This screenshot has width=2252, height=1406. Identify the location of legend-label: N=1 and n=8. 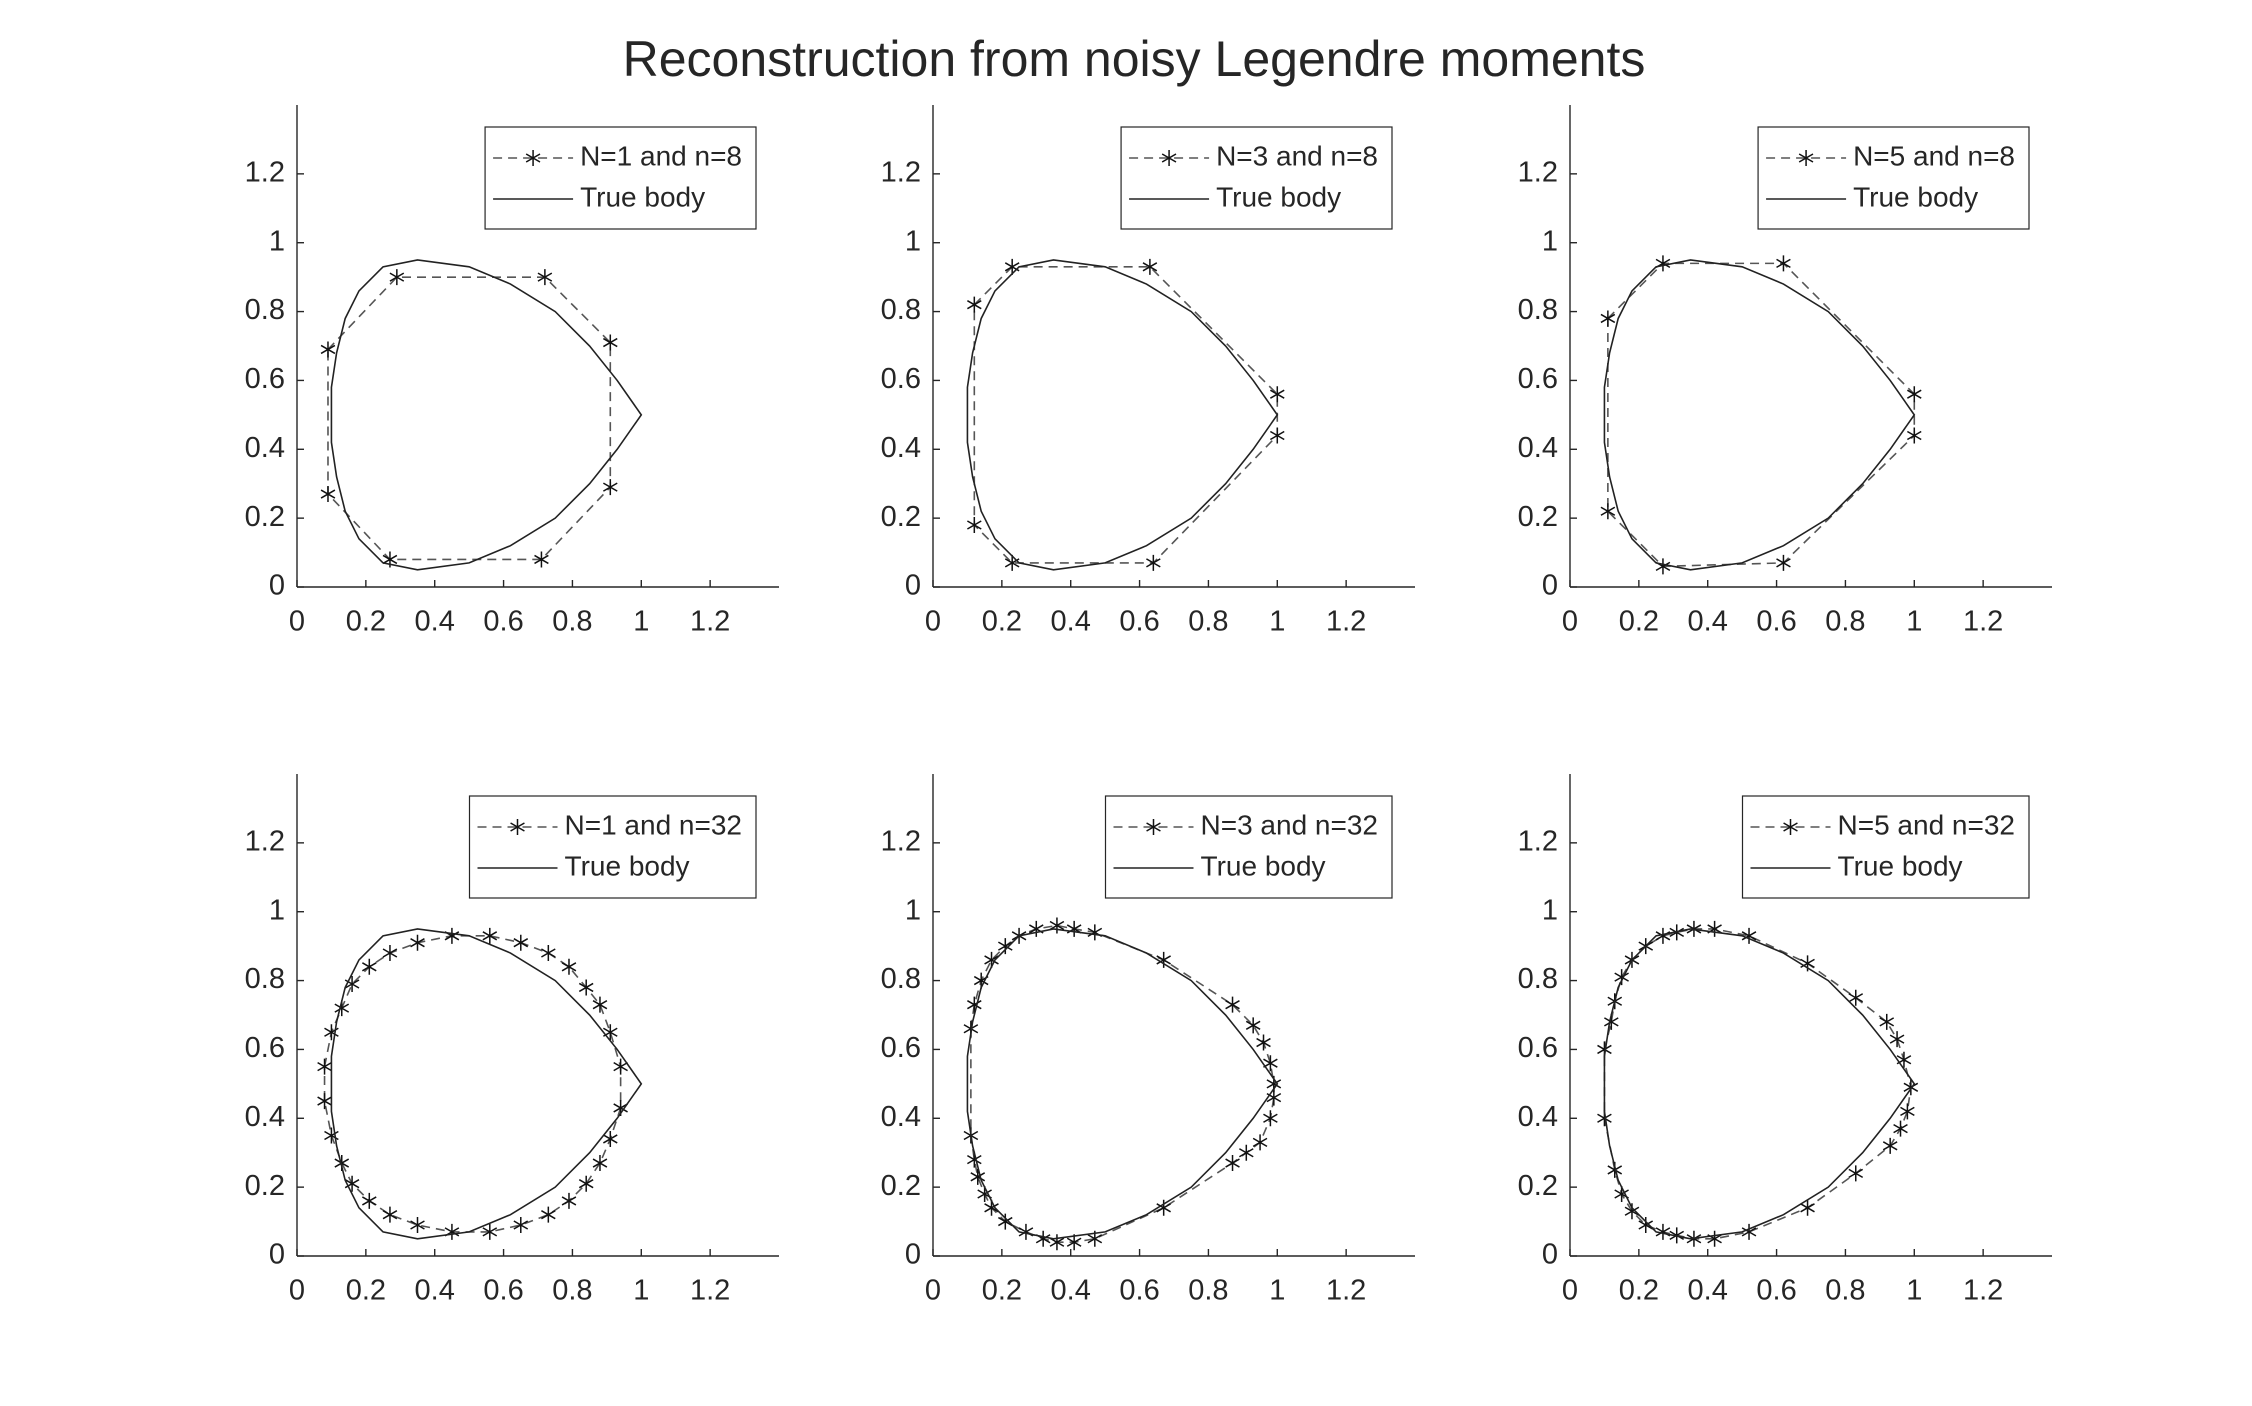
(661, 155).